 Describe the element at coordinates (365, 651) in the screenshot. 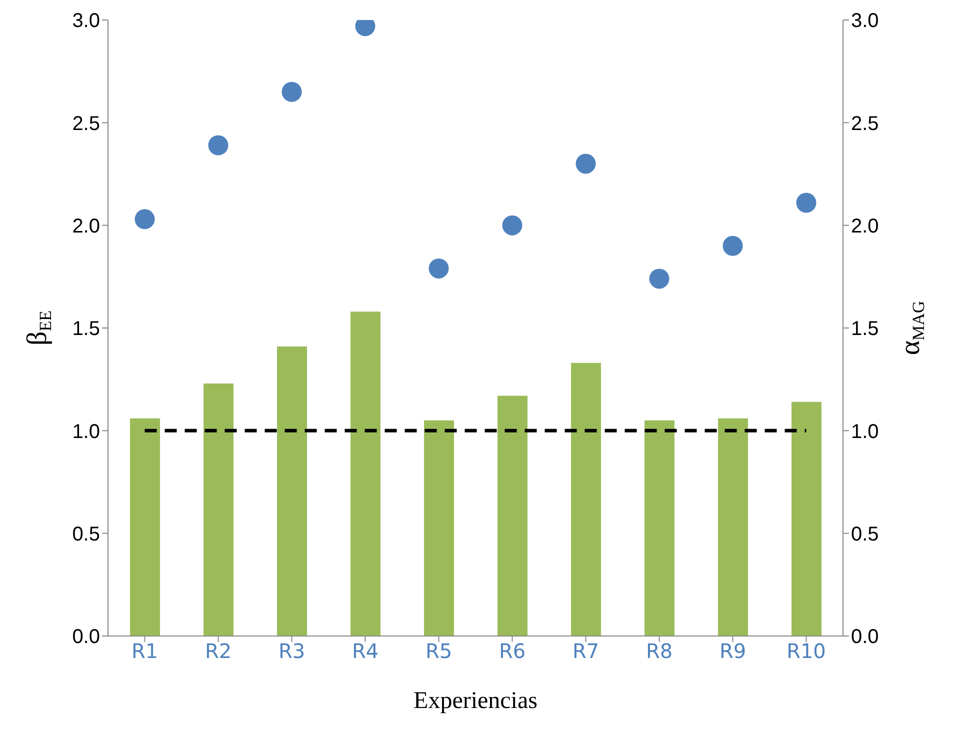

I see `x-tick-label: R4` at that location.